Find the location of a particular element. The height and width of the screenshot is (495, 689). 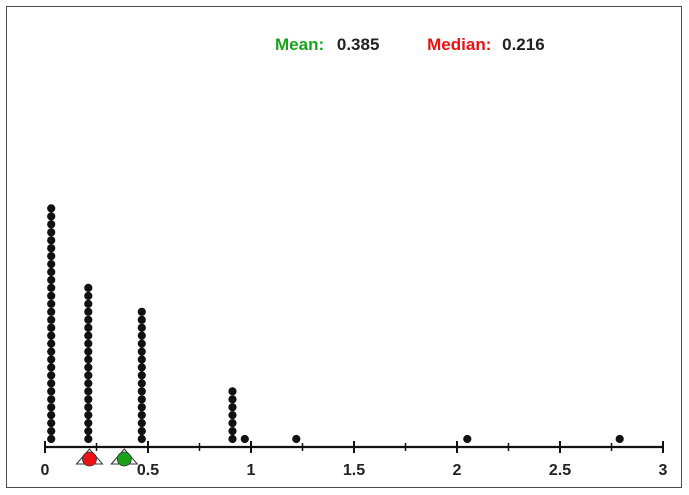

x-tick-label: 1.5 is located at coordinates (354, 470).